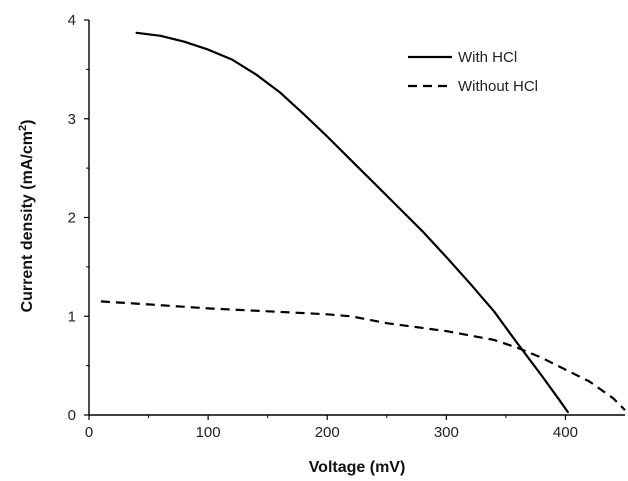 The image size is (628, 481). I want to click on y-tick-label: 3, so click(72, 119).